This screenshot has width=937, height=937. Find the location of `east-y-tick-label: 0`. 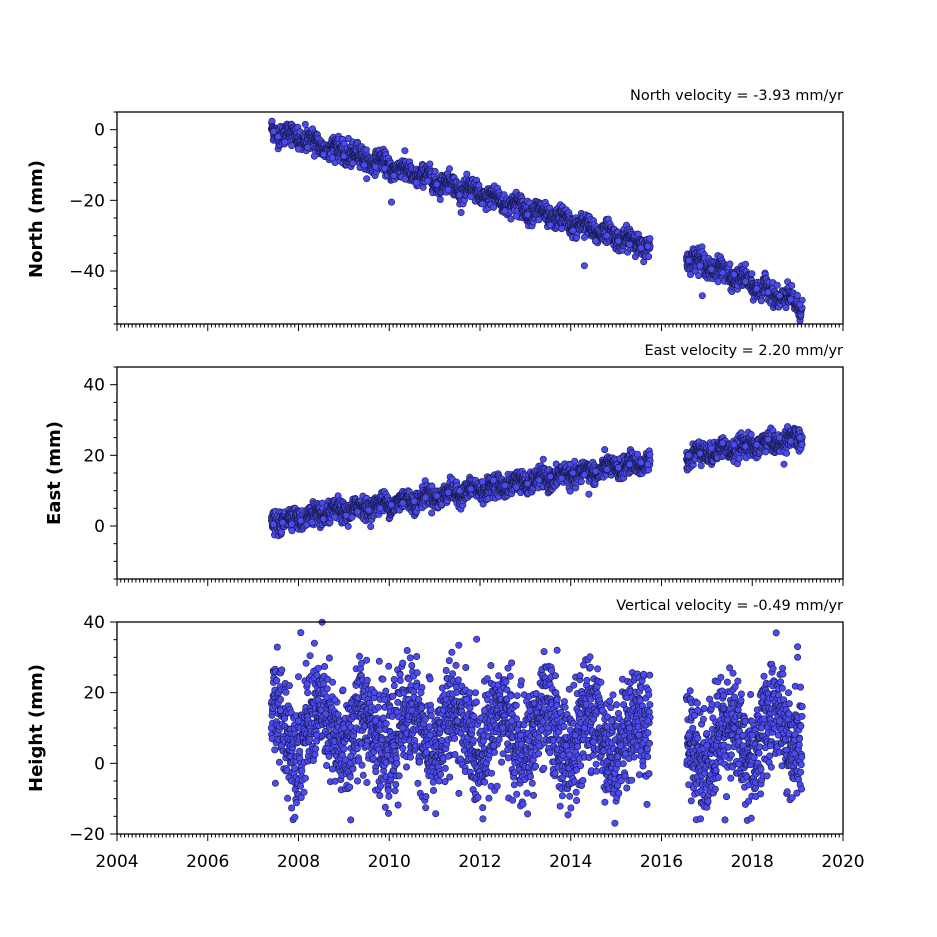

east-y-tick-label: 0 is located at coordinates (99, 527).